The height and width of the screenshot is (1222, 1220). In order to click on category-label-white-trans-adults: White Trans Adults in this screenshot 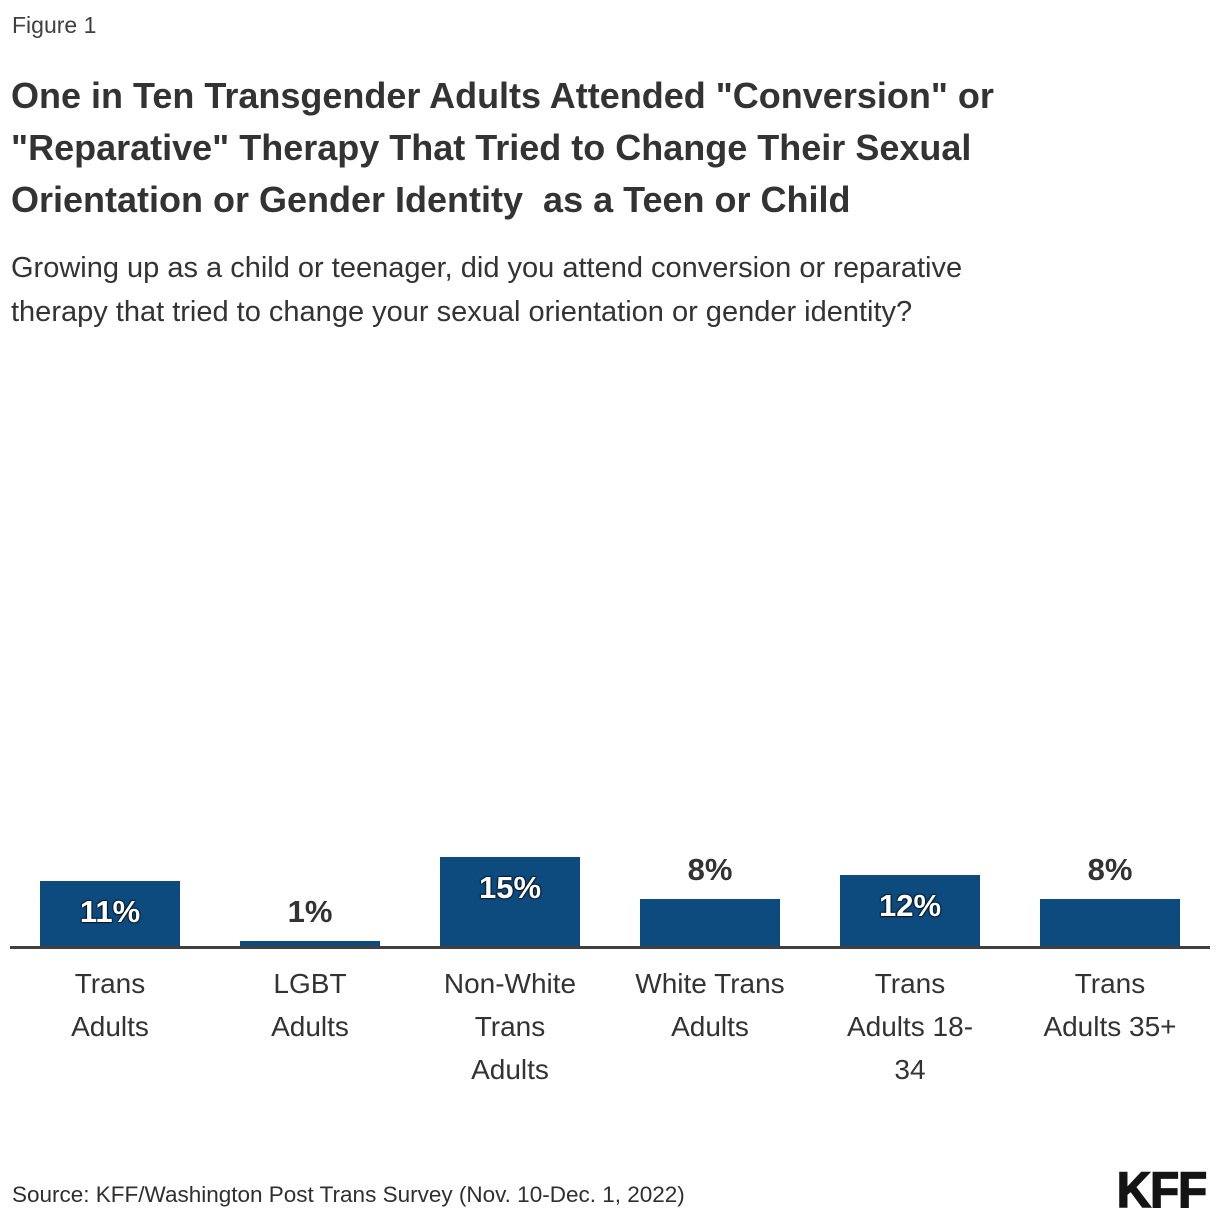, I will do `click(710, 1005)`.